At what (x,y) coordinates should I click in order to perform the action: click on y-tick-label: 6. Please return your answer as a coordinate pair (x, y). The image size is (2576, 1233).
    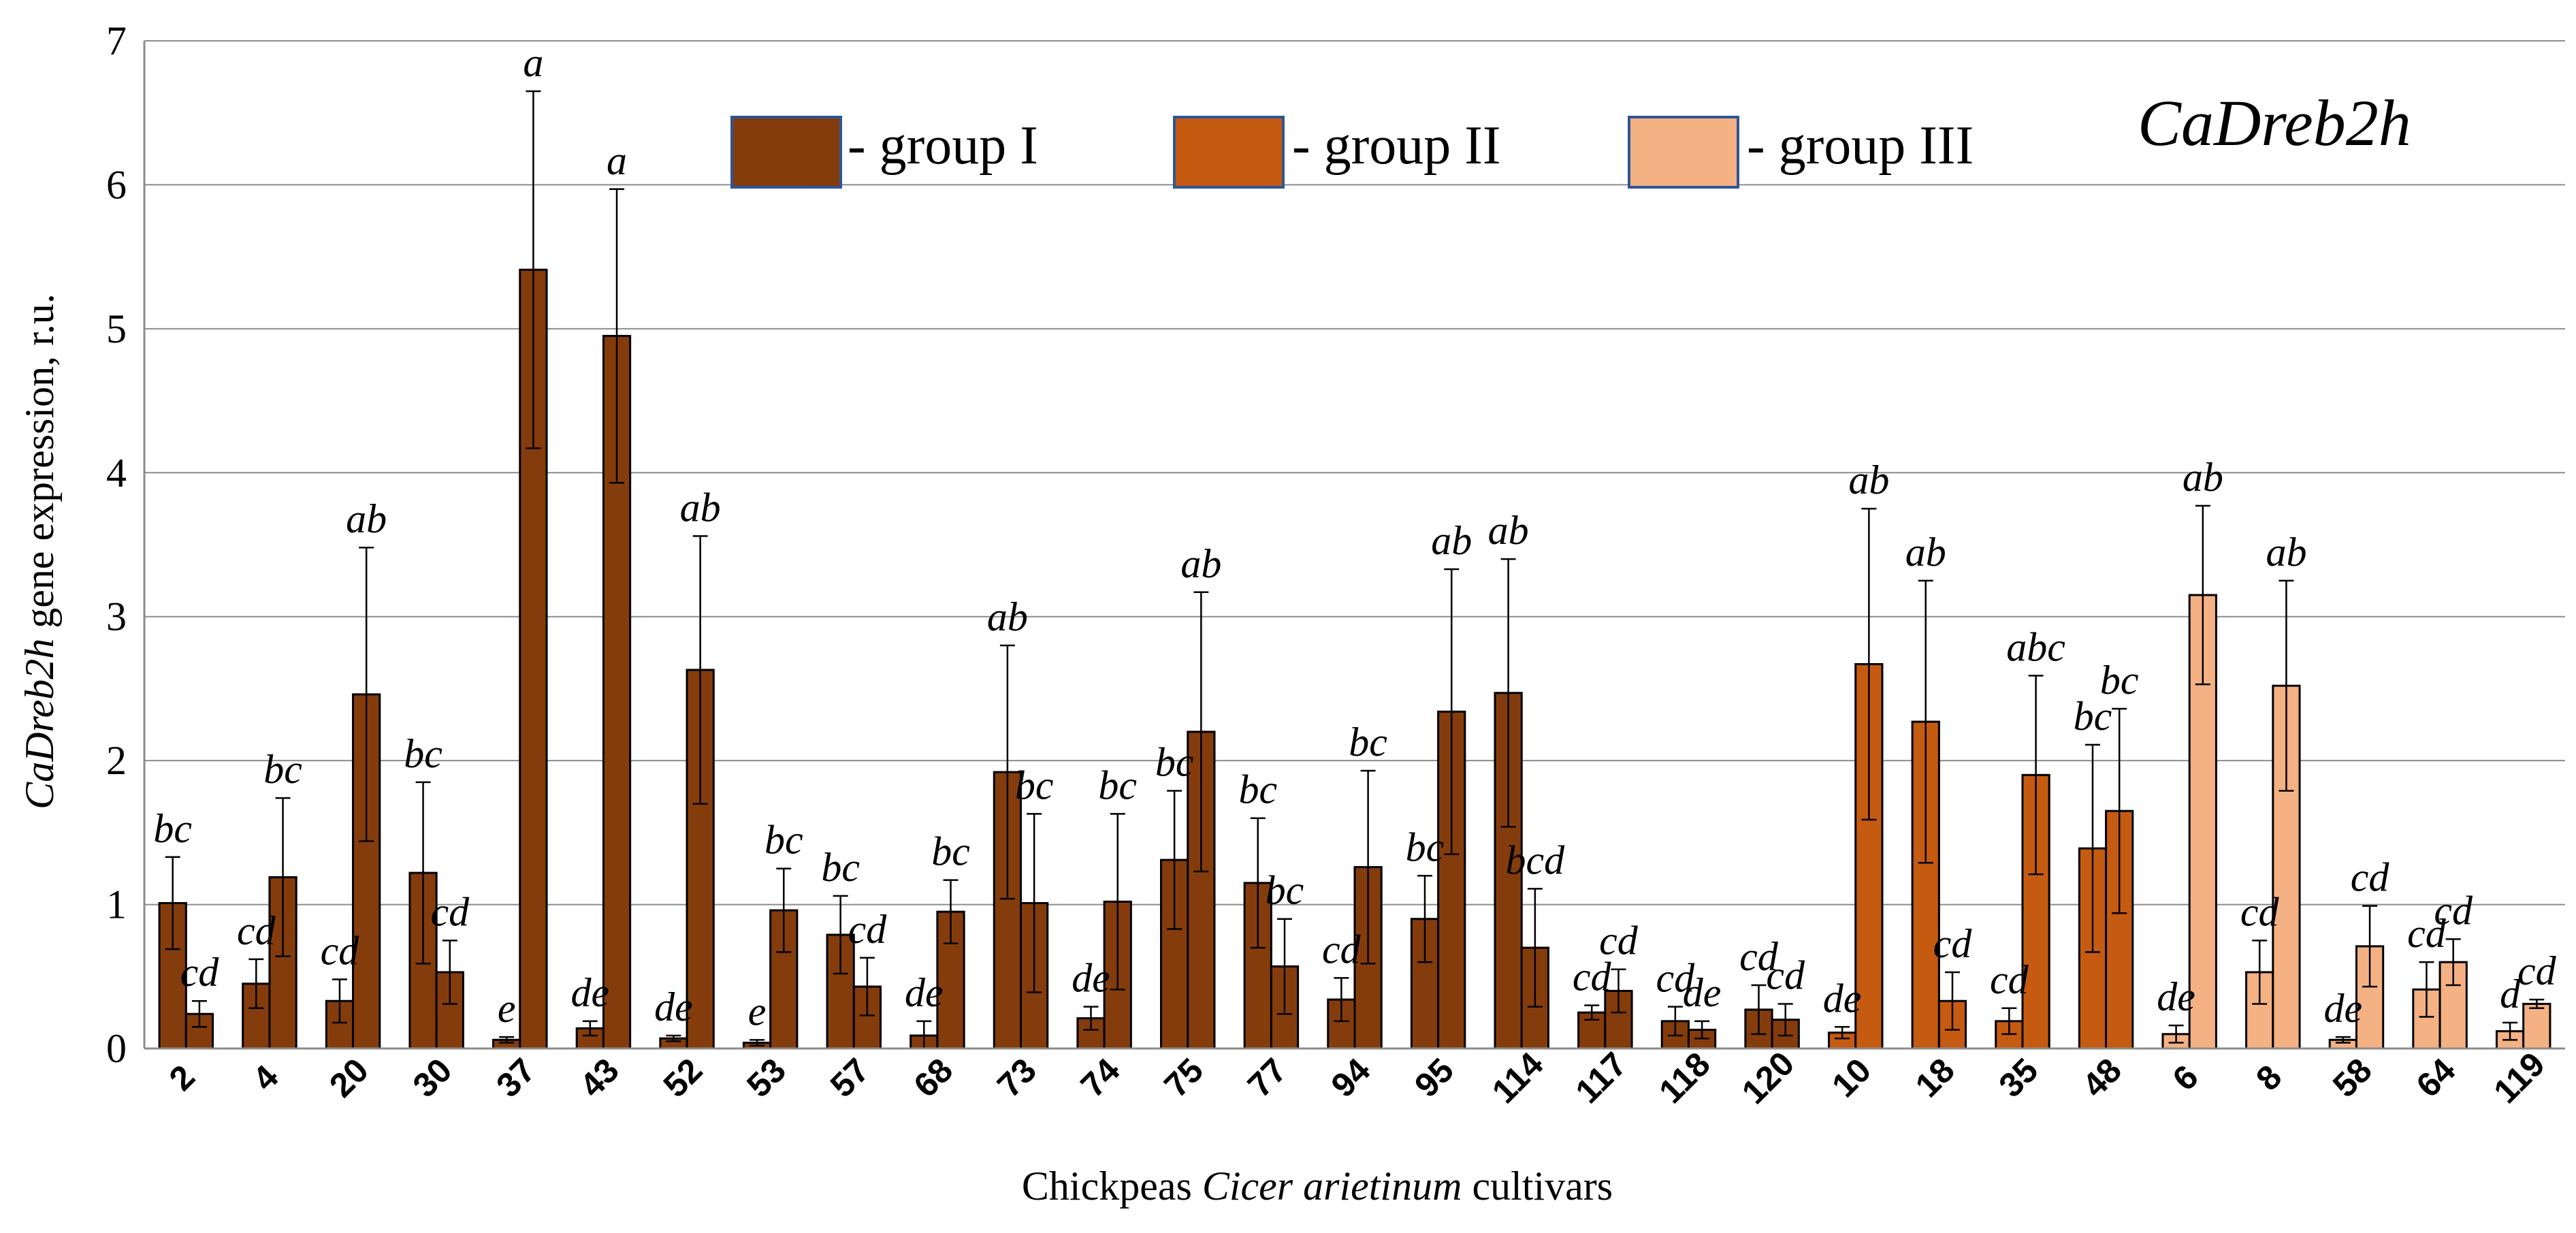
    Looking at the image, I should click on (117, 184).